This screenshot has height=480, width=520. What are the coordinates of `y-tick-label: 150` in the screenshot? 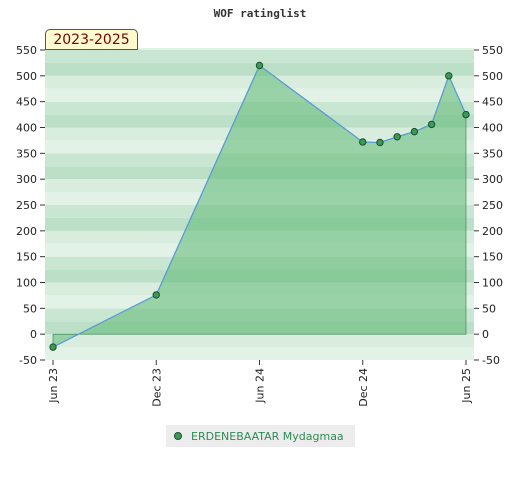 It's located at (26, 257).